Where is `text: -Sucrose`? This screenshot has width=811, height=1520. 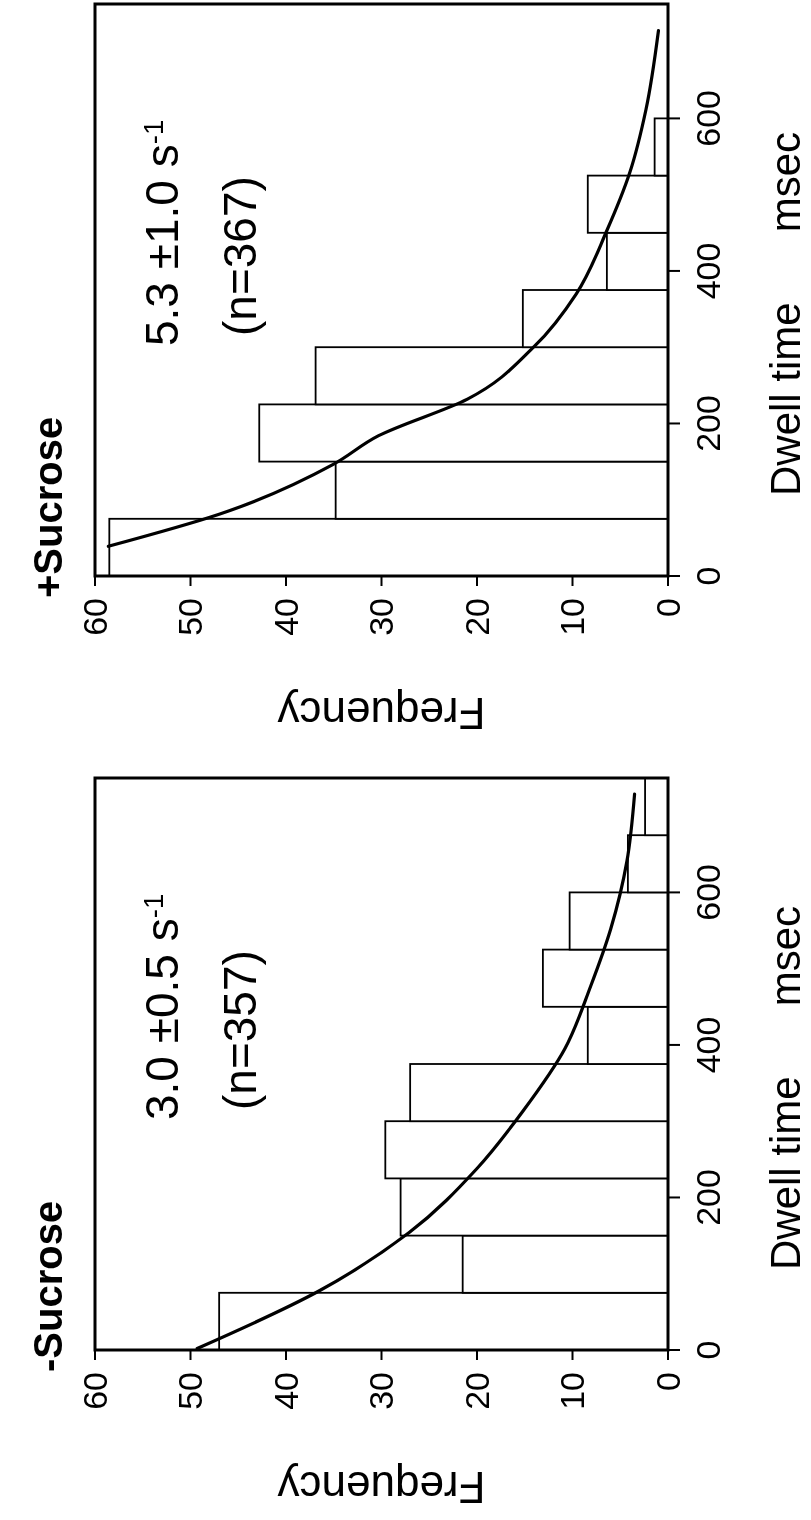 text: -Sucrose is located at coordinates (48, 1286).